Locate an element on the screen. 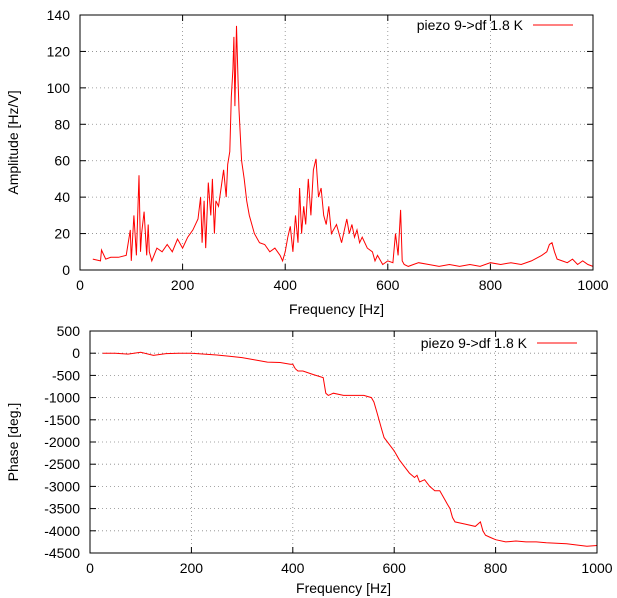  phase-y-tick-label: -2000 is located at coordinates (62, 442).